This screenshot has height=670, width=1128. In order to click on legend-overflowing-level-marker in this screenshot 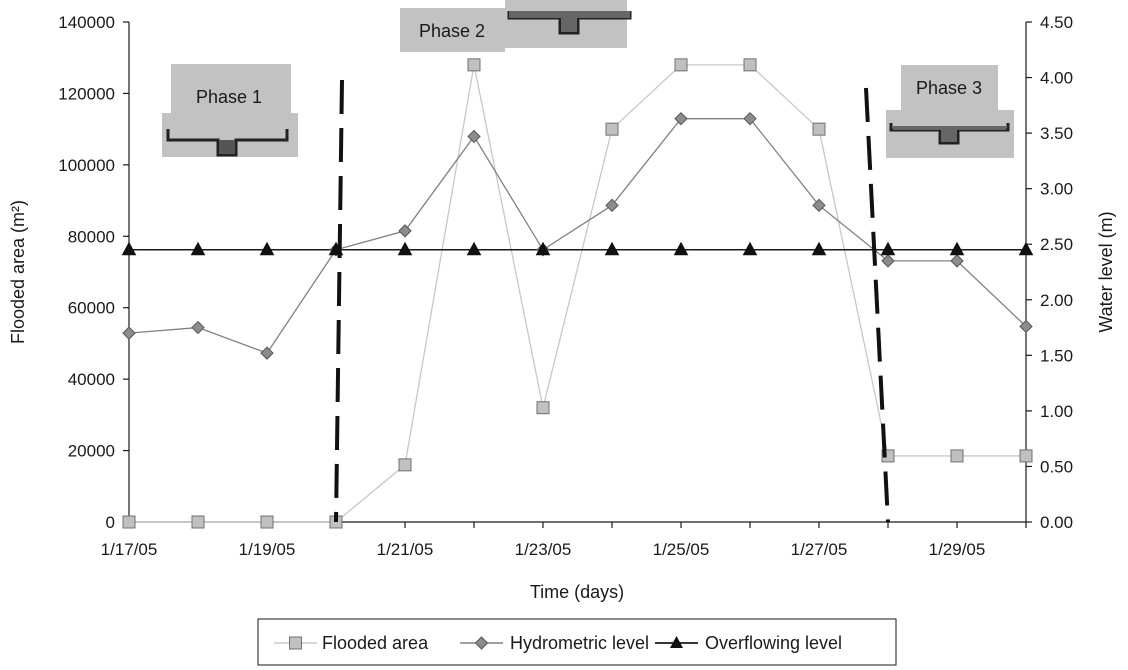, I will do `click(676, 642)`.